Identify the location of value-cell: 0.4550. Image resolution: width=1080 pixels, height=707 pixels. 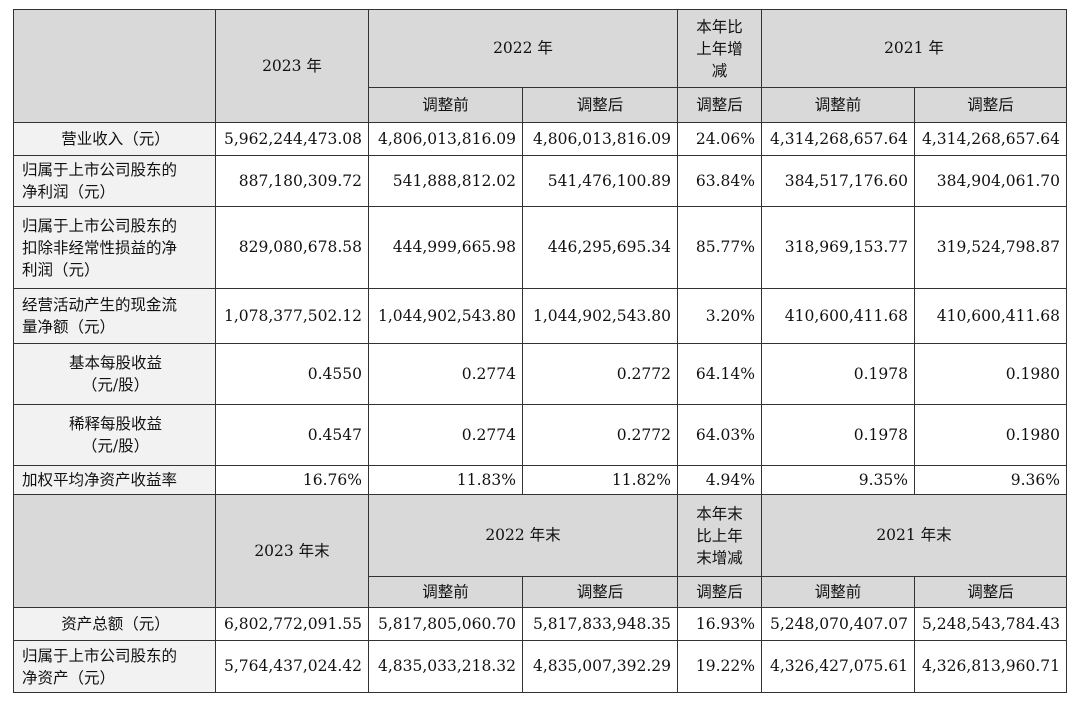
(292, 374).